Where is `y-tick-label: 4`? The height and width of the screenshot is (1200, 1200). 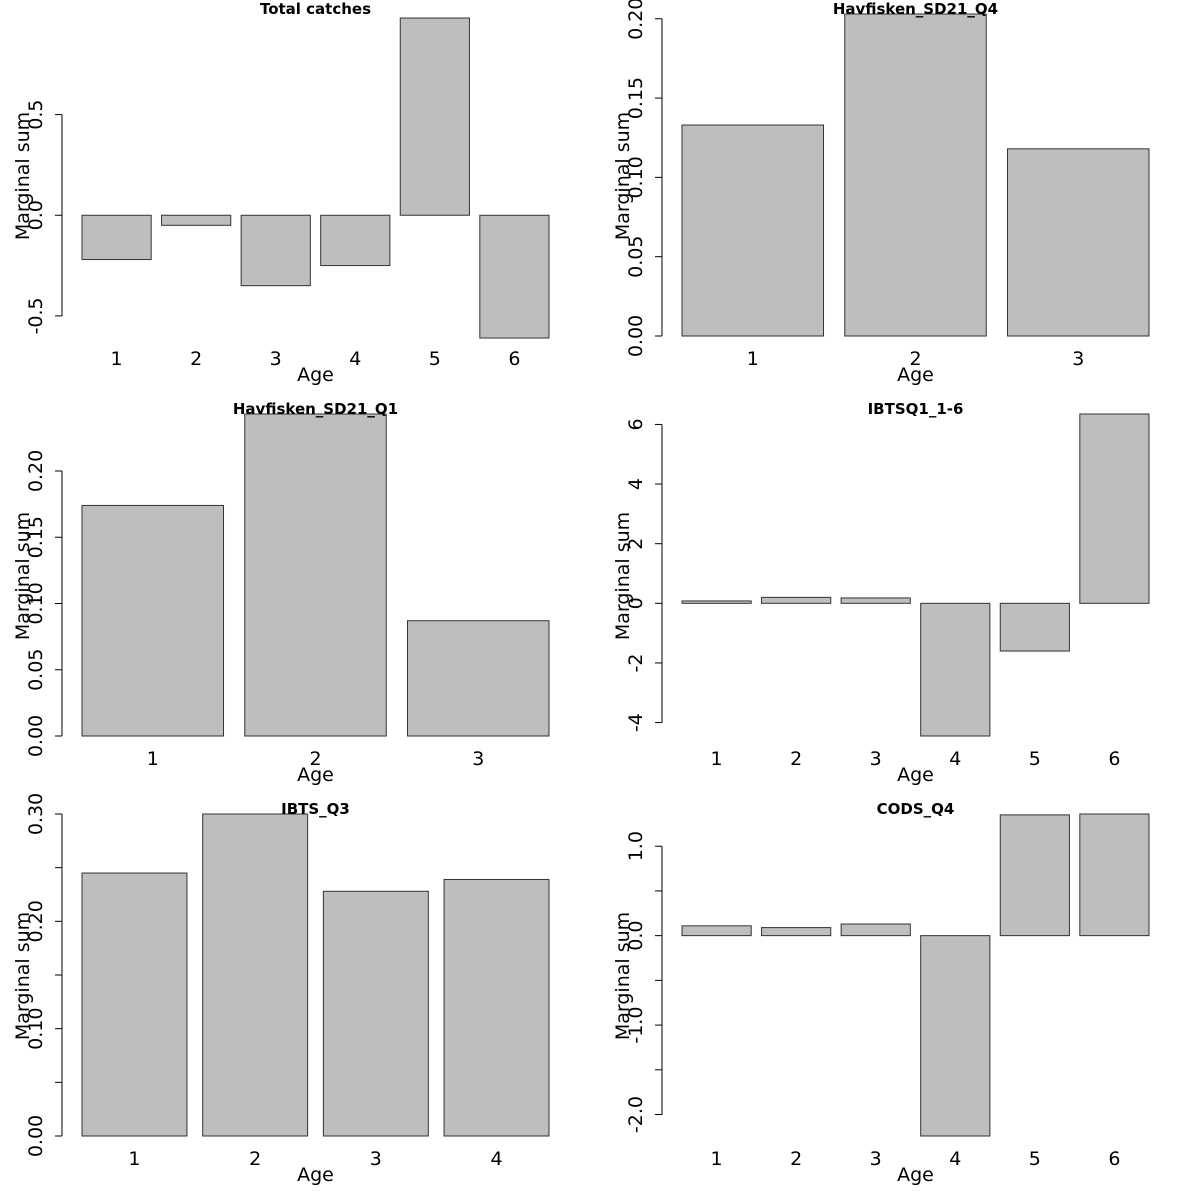 y-tick-label: 4 is located at coordinates (636, 484).